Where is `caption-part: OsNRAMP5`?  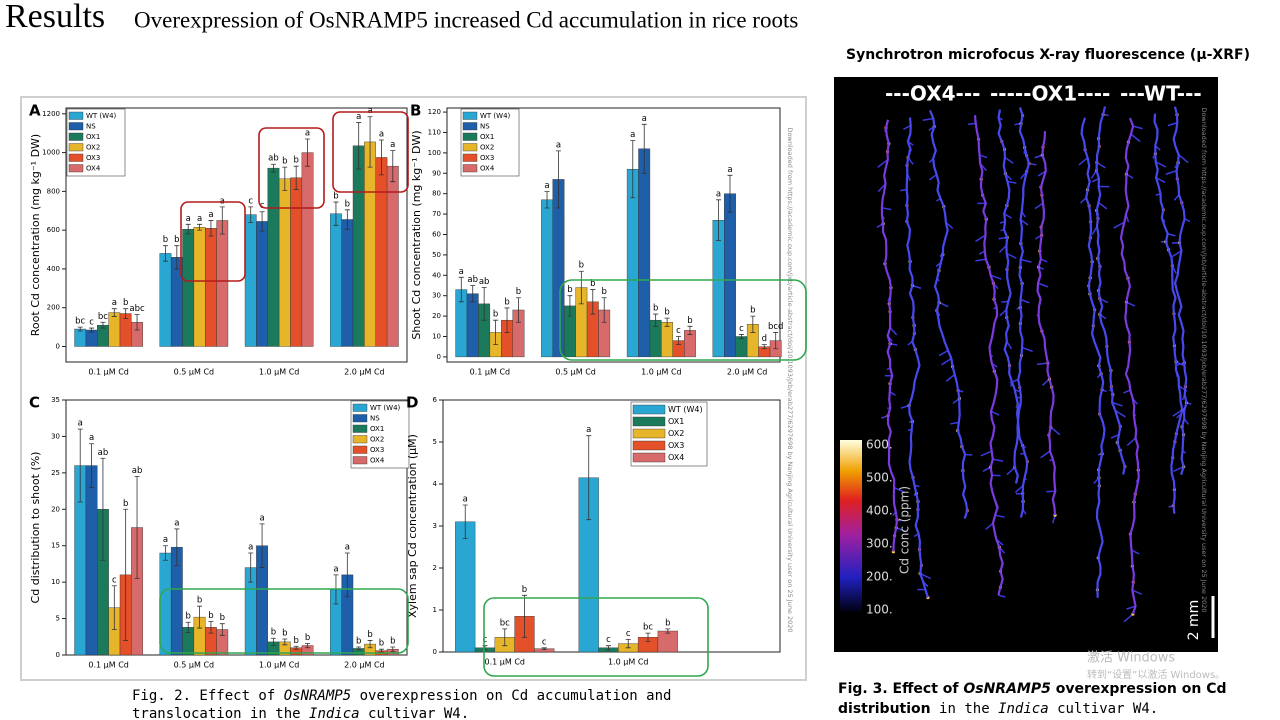 caption-part: OsNRAMP5 is located at coordinates (1007, 689).